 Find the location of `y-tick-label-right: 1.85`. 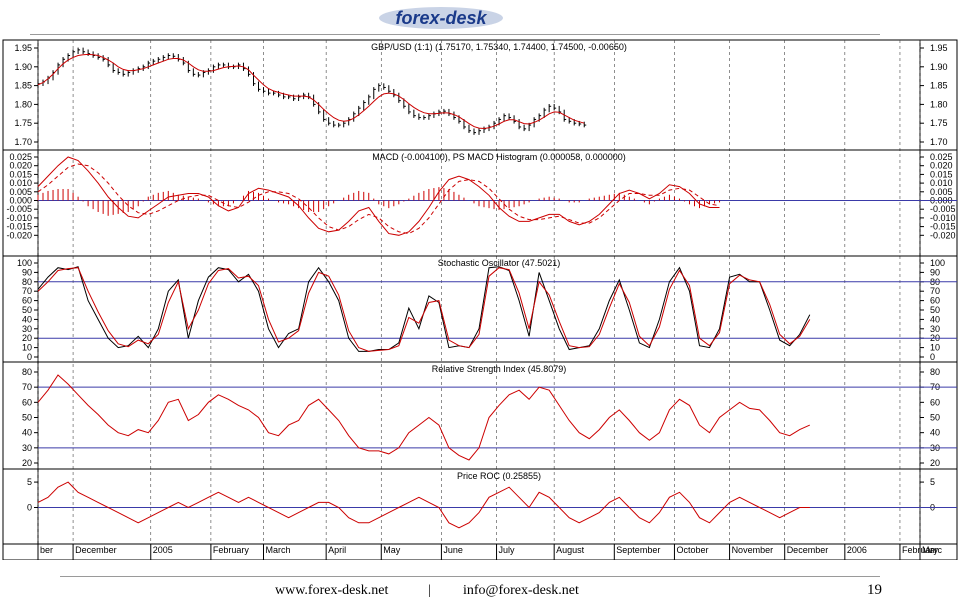

y-tick-label-right: 1.85 is located at coordinates (939, 86).